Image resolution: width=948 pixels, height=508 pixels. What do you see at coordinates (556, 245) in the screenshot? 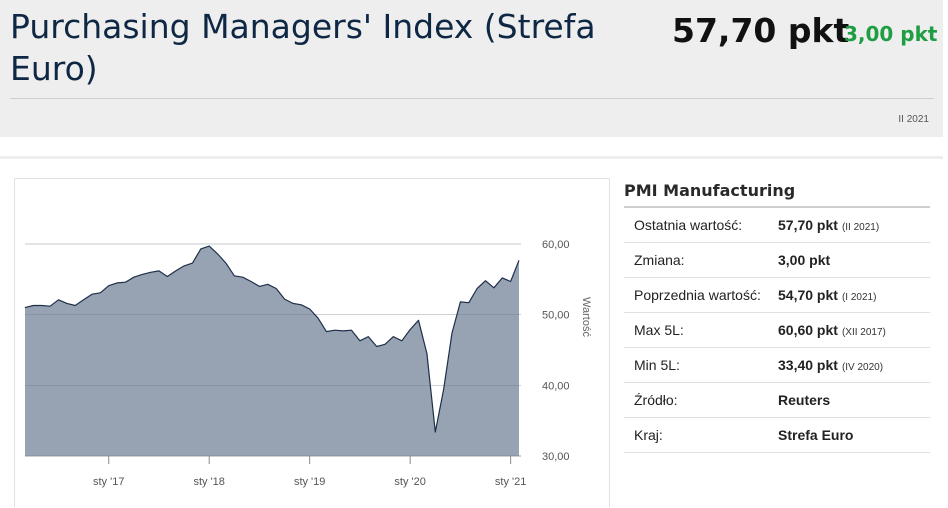
I see `y-tick-label: 60,00` at bounding box center [556, 245].